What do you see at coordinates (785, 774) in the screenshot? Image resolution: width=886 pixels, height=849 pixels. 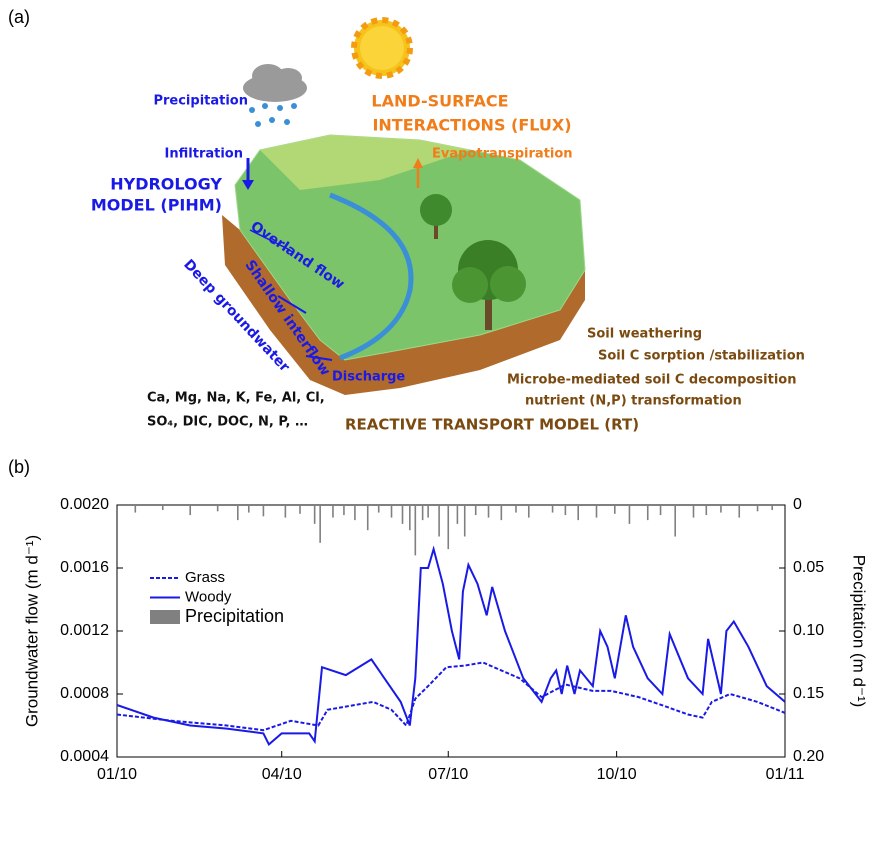 I see `x-tick-label: 01/11` at bounding box center [785, 774].